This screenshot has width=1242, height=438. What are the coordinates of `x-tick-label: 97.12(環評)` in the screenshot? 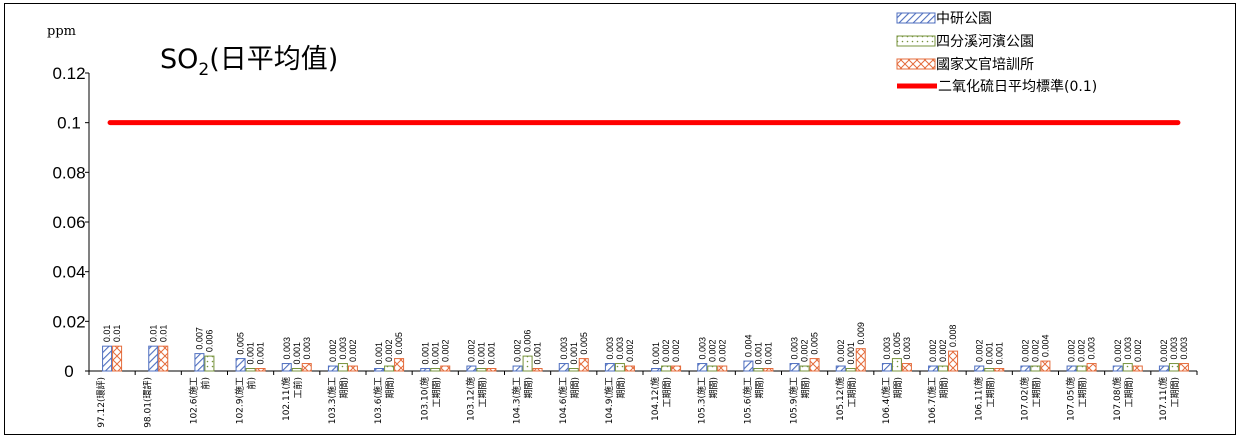 It's located at (101, 402).